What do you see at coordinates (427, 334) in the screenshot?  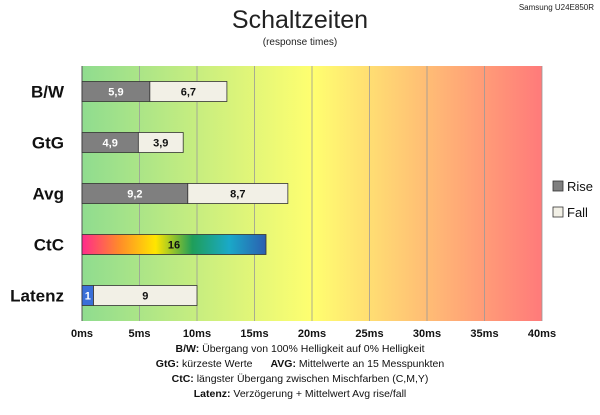 I see `x-tick-label: 30ms` at bounding box center [427, 334].